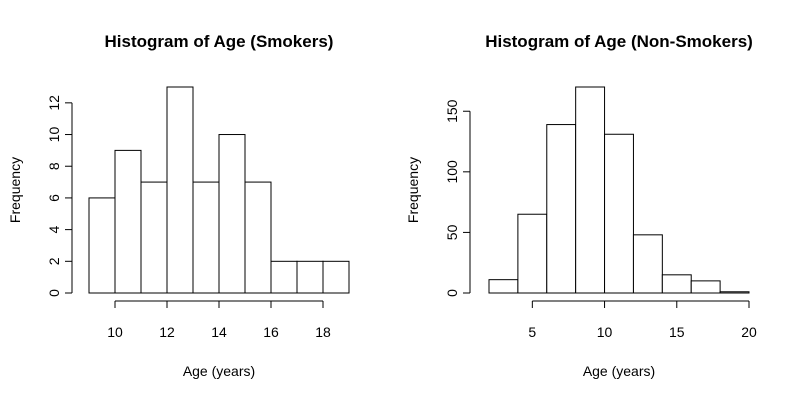 This screenshot has height=400, width=800. What do you see at coordinates (413, 190) in the screenshot?
I see `y-axis-label-non-smokers: Frequency` at bounding box center [413, 190].